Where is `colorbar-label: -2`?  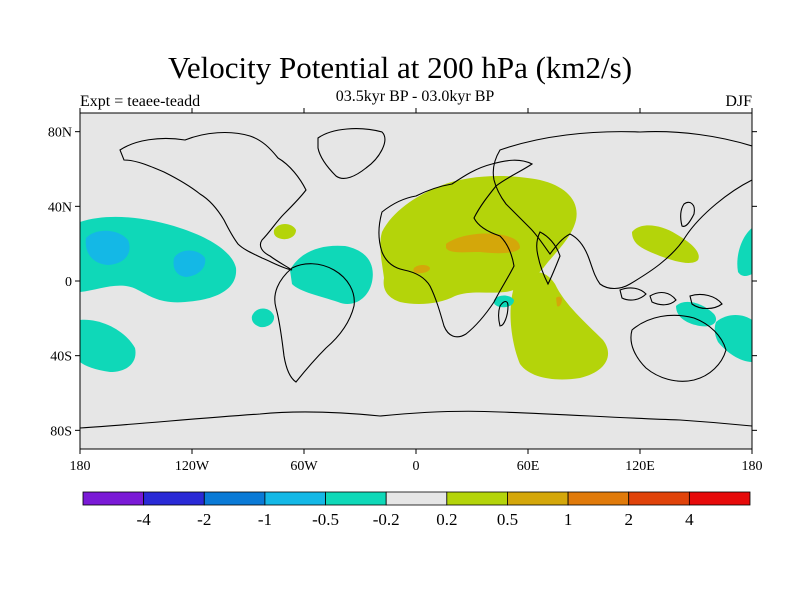
colorbar-label: -2 is located at coordinates (204, 519).